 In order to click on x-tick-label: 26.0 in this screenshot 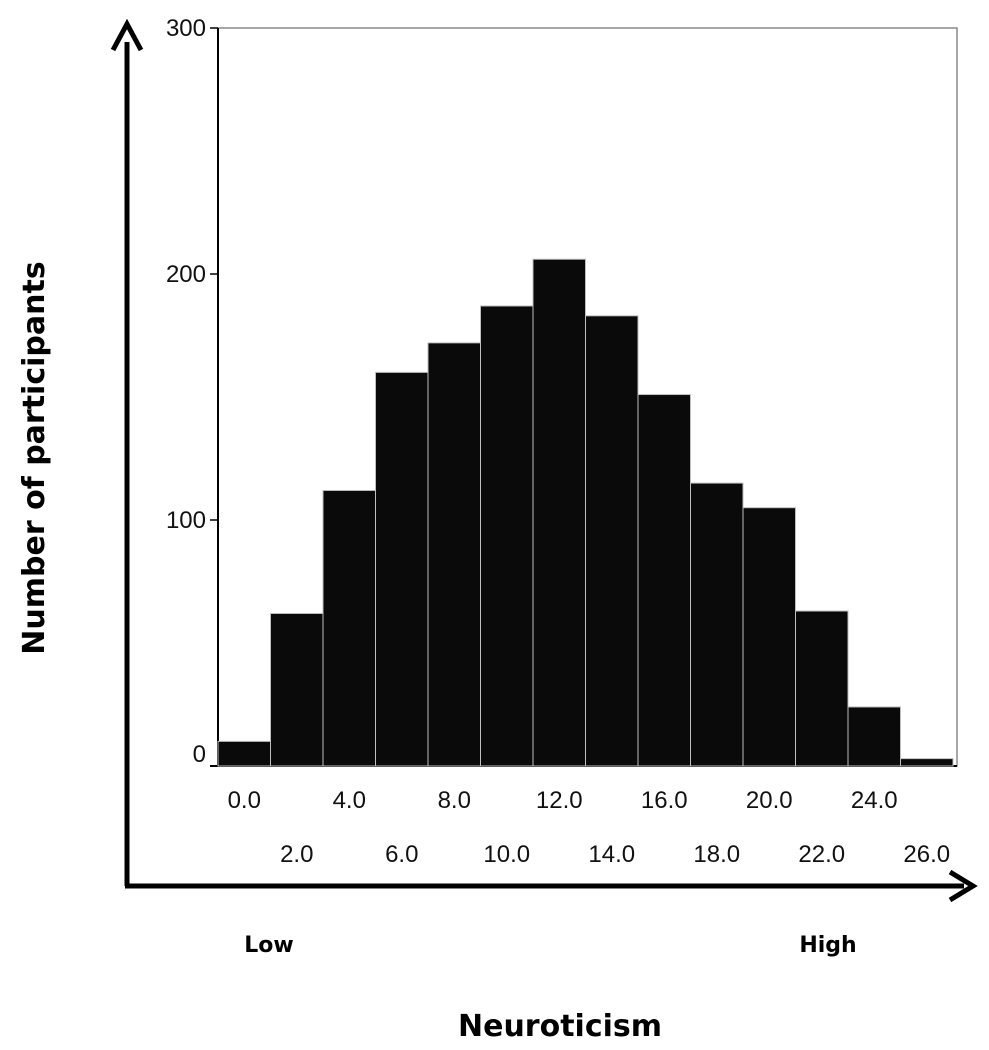, I will do `click(926, 854)`.